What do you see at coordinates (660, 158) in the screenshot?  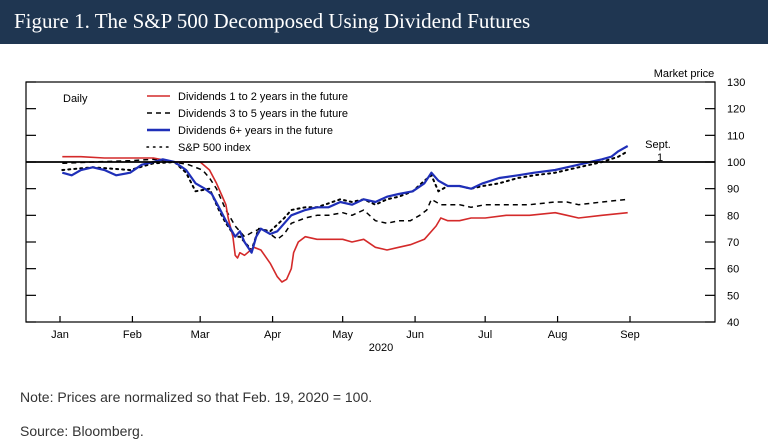 I see `annotation-day: 1` at bounding box center [660, 158].